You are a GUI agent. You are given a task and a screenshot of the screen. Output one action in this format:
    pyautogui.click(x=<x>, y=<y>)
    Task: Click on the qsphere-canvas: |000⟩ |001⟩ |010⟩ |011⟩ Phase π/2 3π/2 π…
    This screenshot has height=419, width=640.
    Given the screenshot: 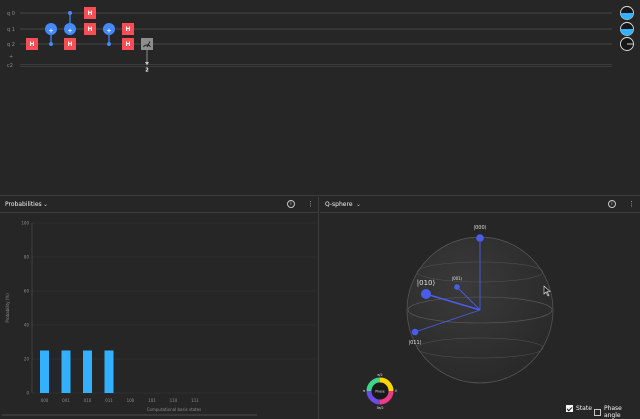 What is the action you would take?
    pyautogui.click(x=458, y=317)
    